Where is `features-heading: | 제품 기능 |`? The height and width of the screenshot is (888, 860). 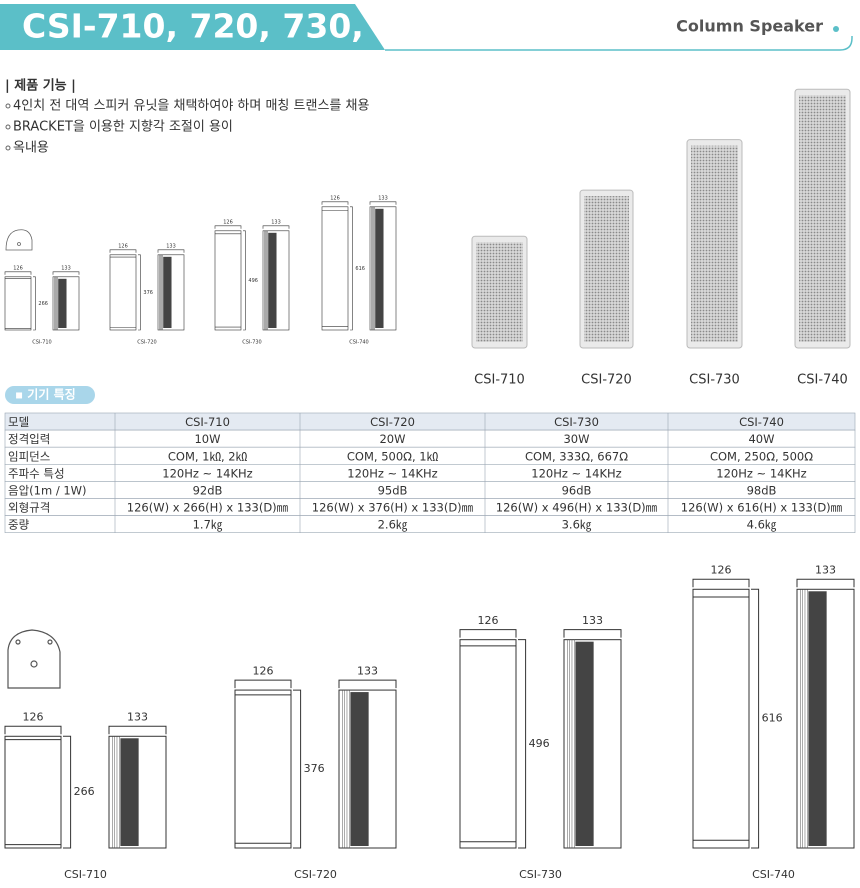
features-heading: | 제품 기능 | is located at coordinates (40, 86).